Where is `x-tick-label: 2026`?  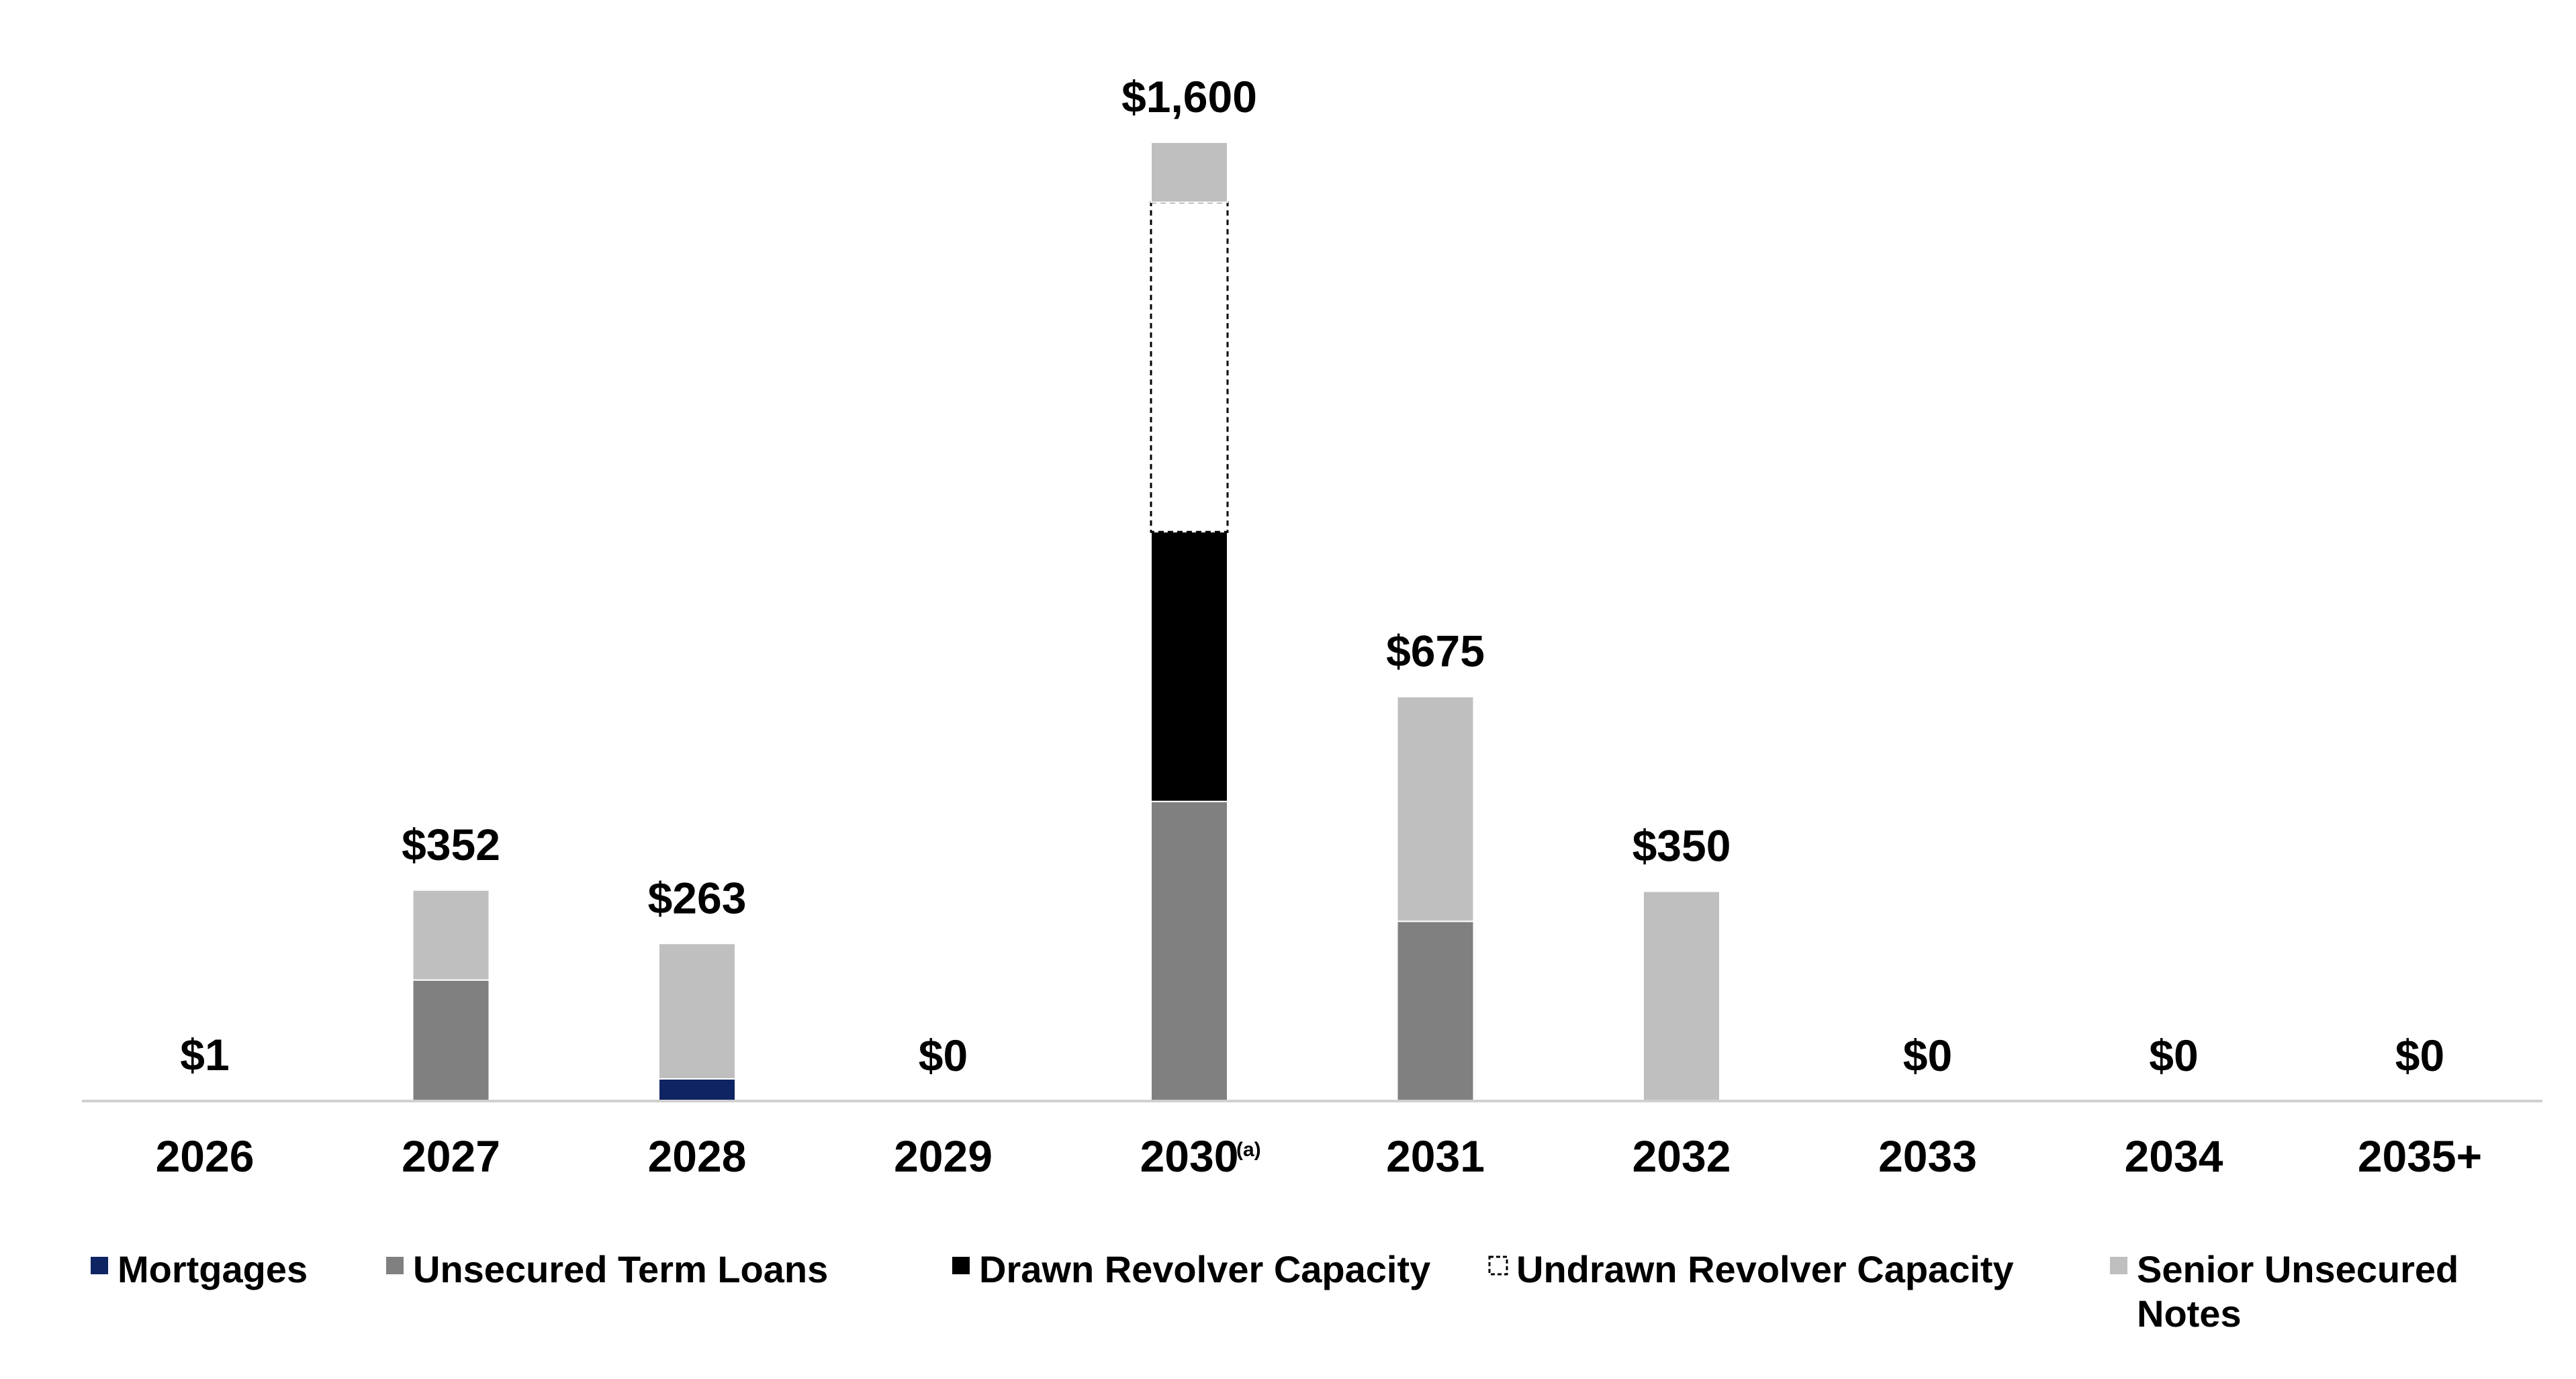 x-tick-label: 2026 is located at coordinates (205, 1156).